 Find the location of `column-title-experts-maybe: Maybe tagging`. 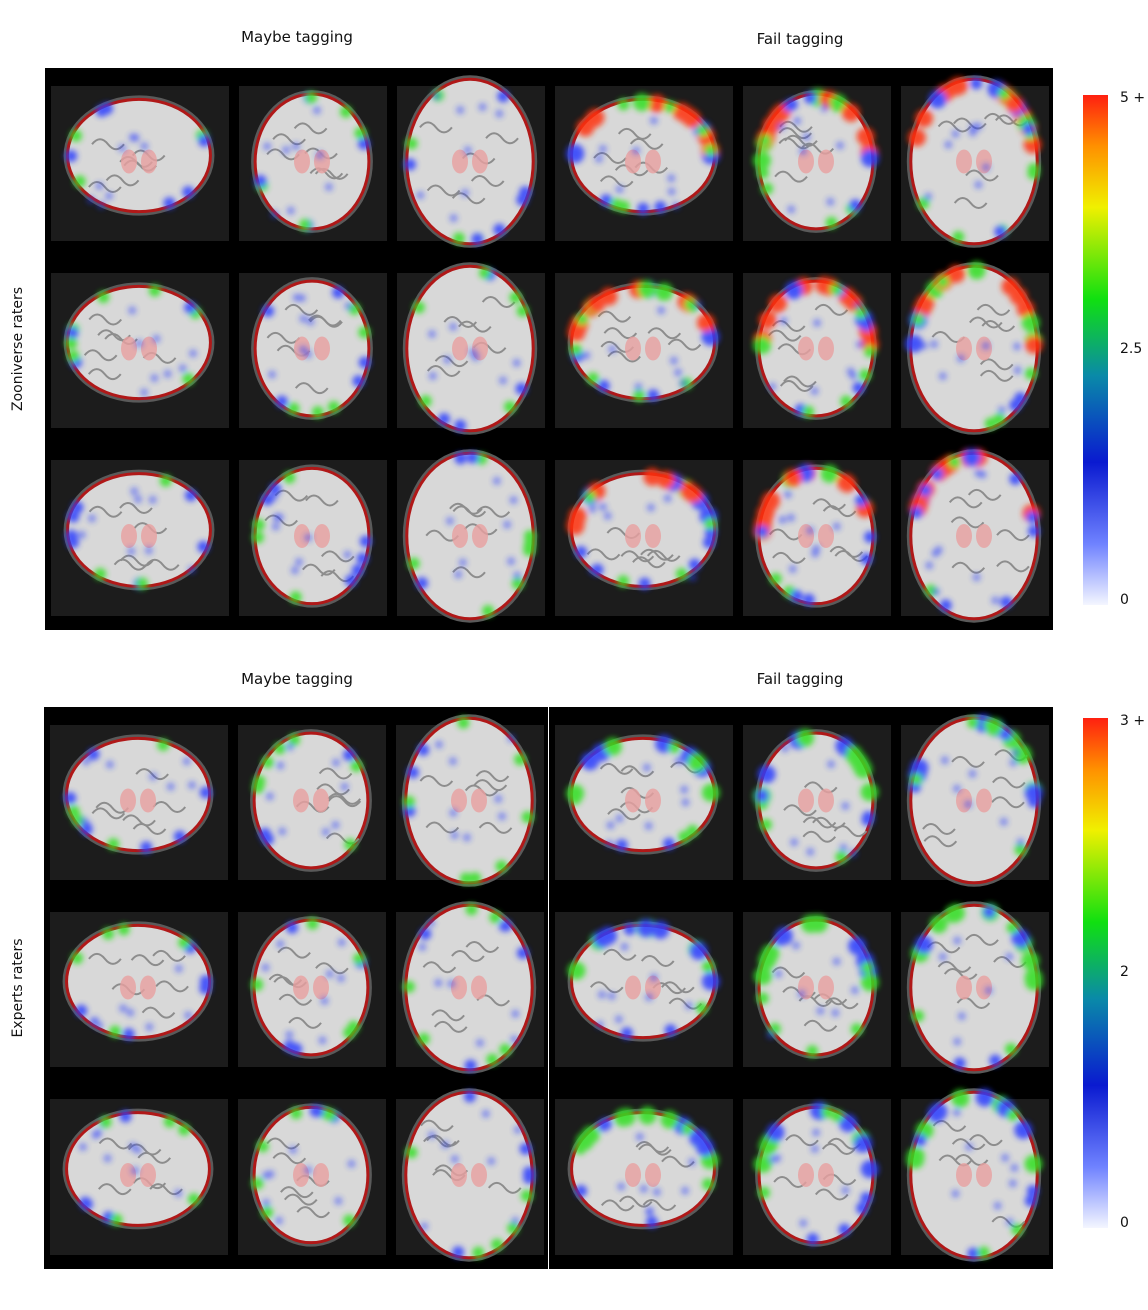

column-title-experts-maybe: Maybe tagging is located at coordinates (297, 679).